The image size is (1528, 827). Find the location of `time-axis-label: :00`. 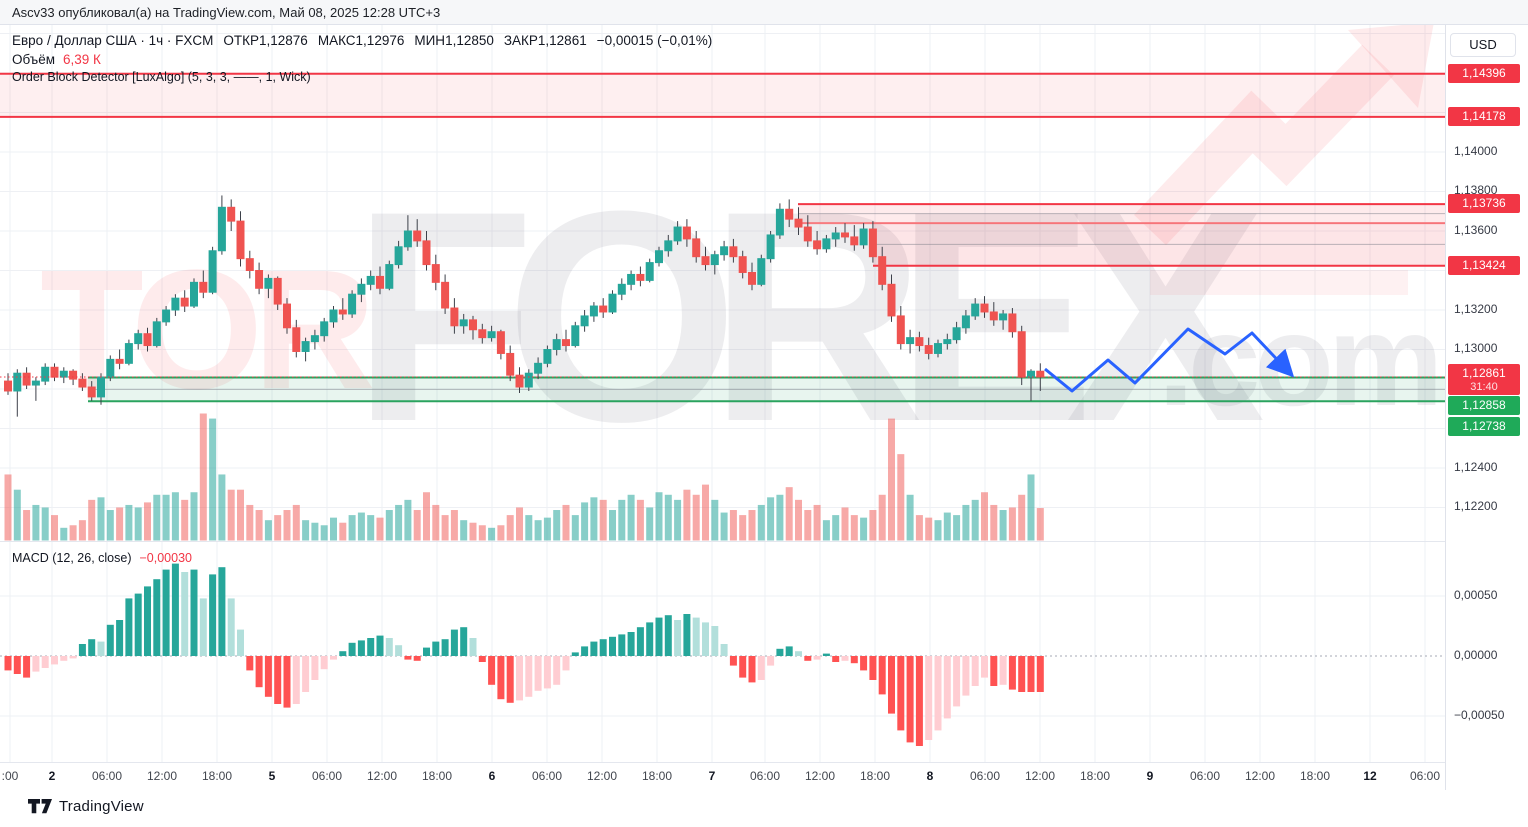

time-axis-label: :00 is located at coordinates (10, 776).